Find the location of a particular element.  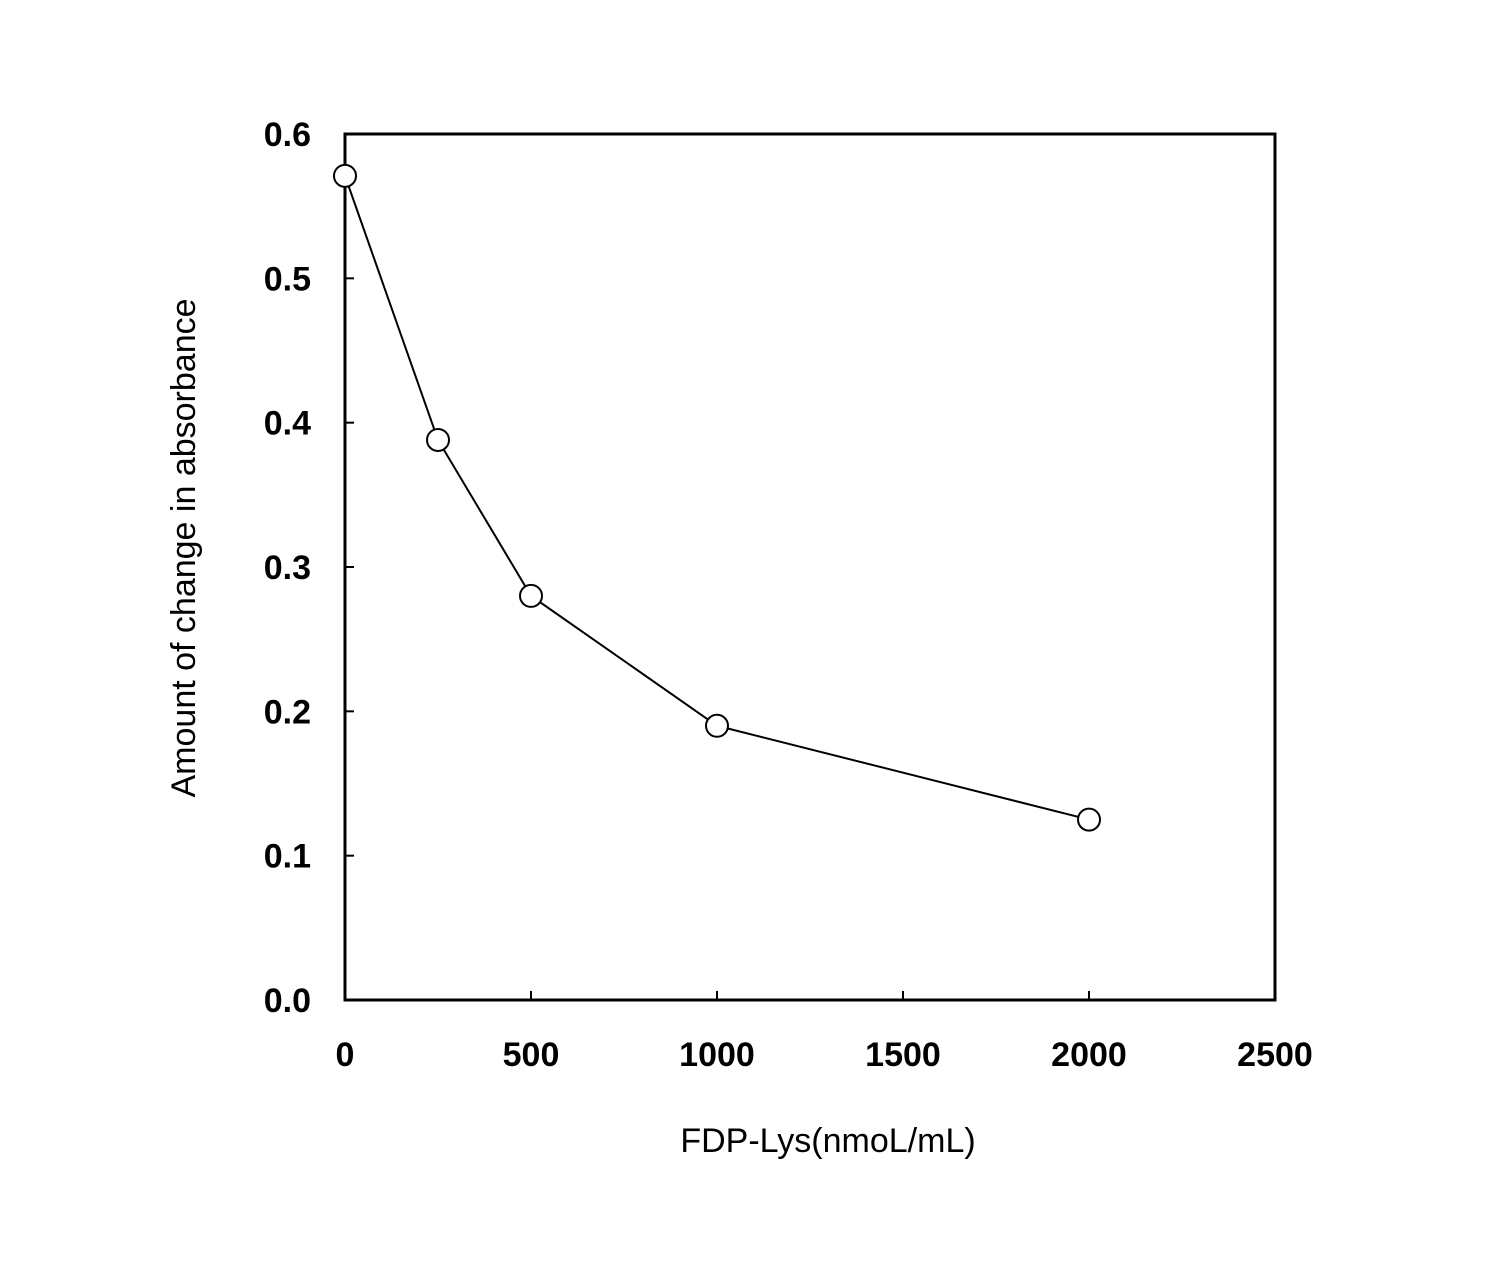

y-tick-label: 0.1 is located at coordinates (287, 857).